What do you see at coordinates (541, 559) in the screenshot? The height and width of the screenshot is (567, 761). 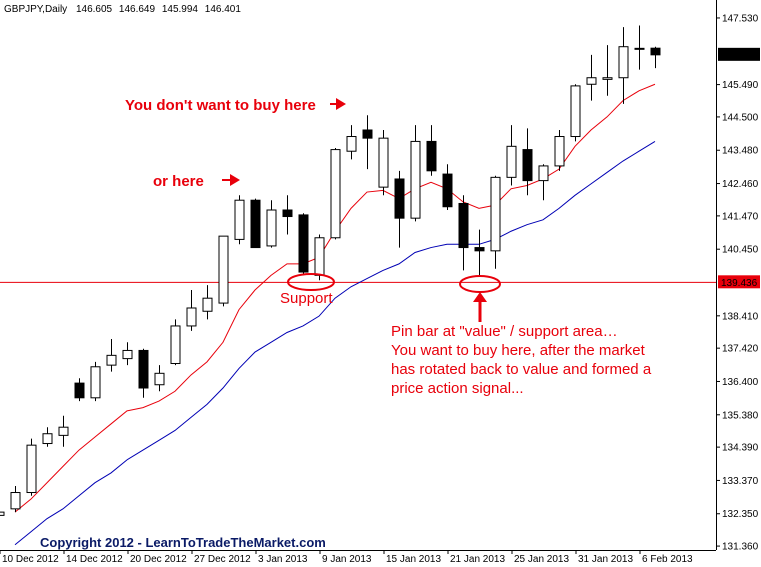 I see `x-tick-label: 25 Jan 2013` at bounding box center [541, 559].